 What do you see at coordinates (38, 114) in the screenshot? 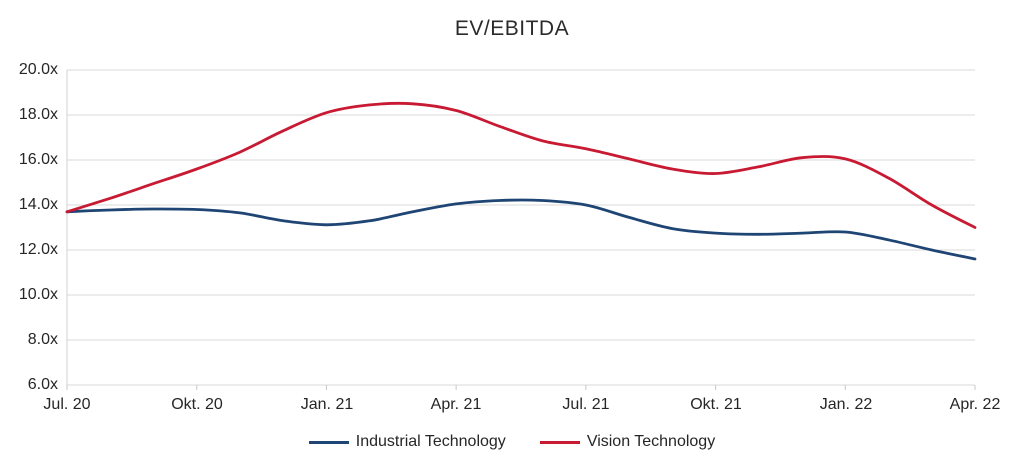
I see `ytick-label: 18.0x` at bounding box center [38, 114].